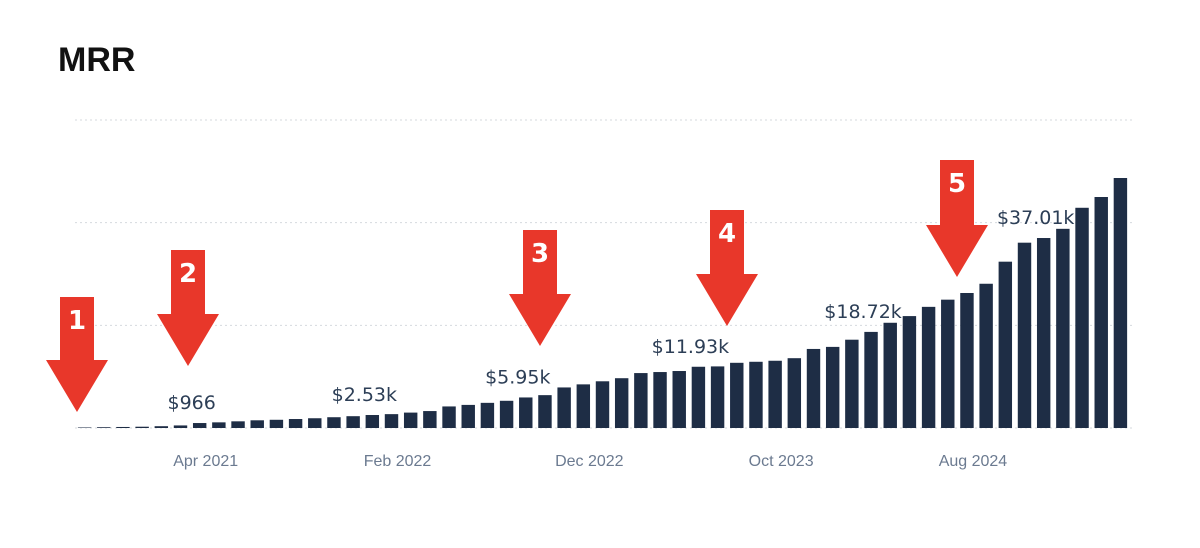 The image size is (1200, 548). What do you see at coordinates (77, 321) in the screenshot?
I see `annotation-label: 1` at bounding box center [77, 321].